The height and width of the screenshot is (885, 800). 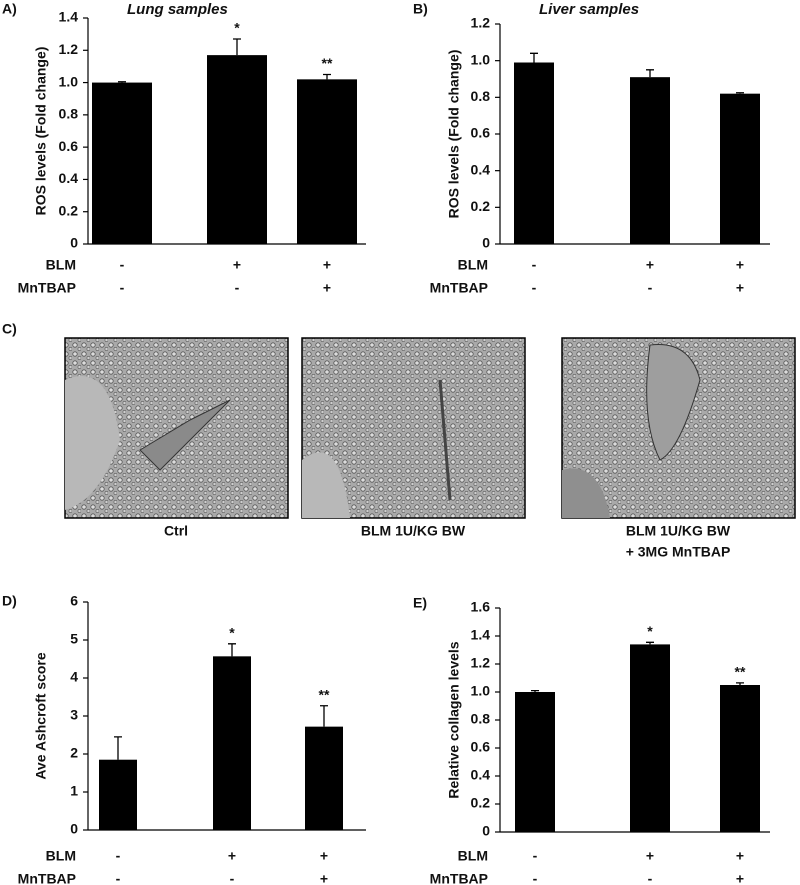 I want to click on y-tick-label: 1, so click(x=74, y=791).